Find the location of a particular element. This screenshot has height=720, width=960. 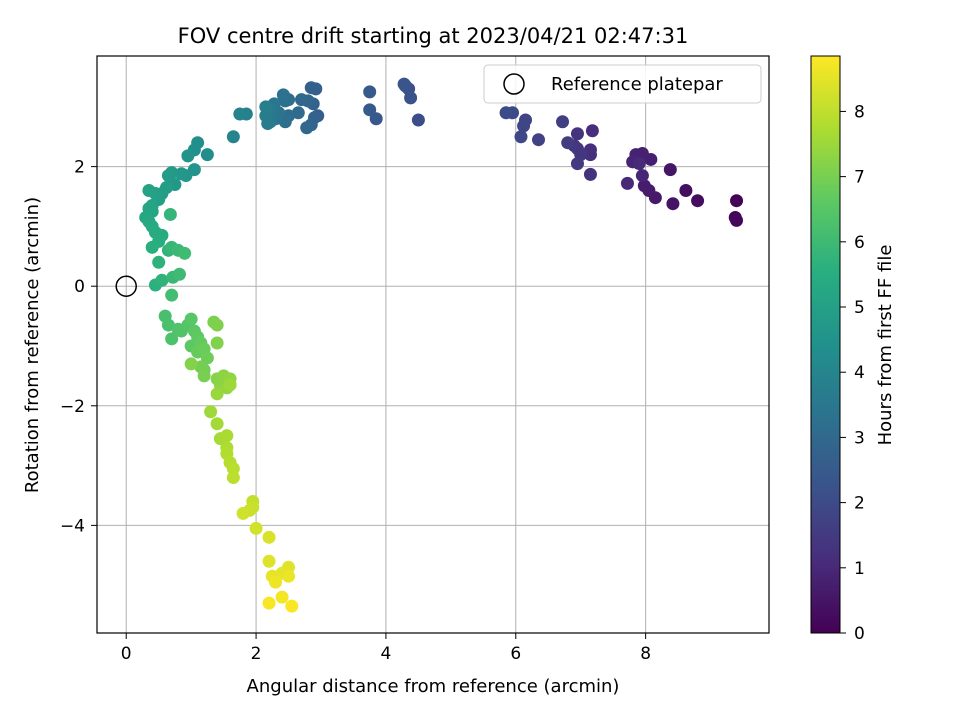

colorbar-tick-label: 5 is located at coordinates (859, 308).